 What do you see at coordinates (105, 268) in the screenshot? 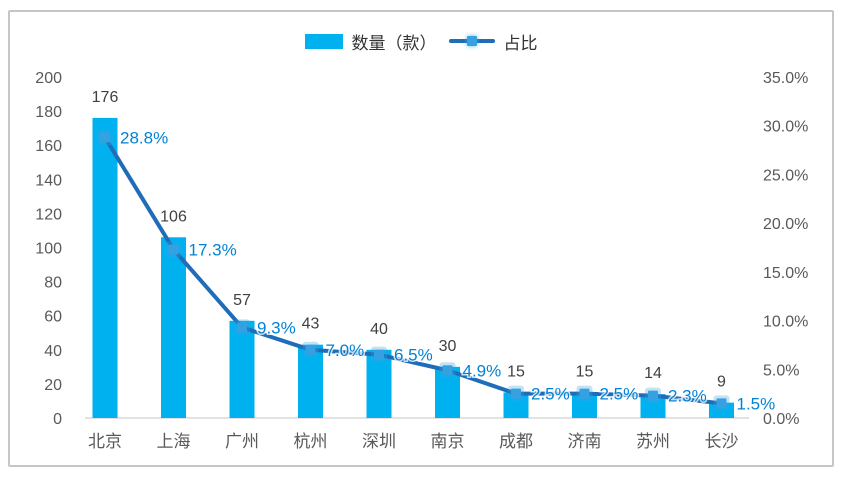
I see `bar-北京` at bounding box center [105, 268].